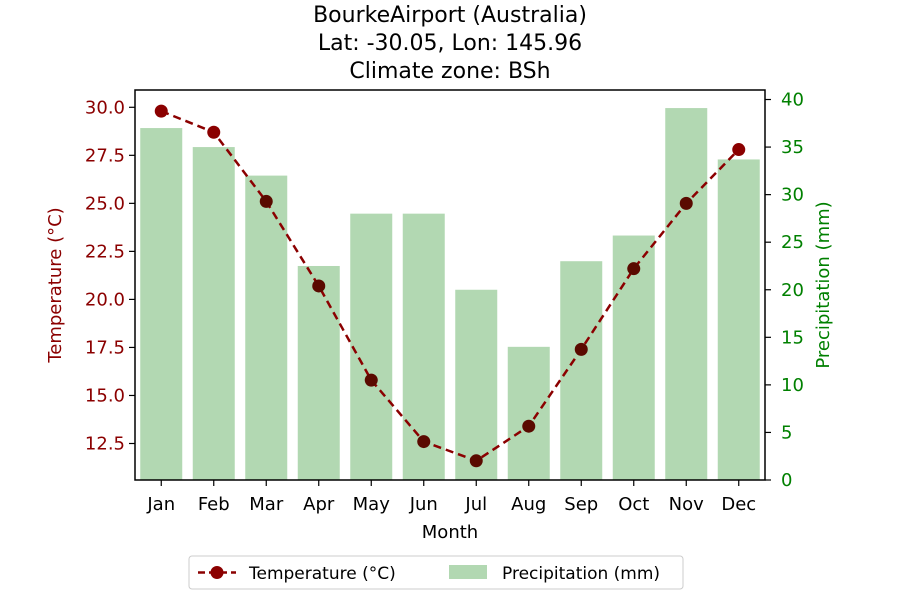 This screenshot has width=900, height=600. What do you see at coordinates (161, 304) in the screenshot?
I see `precip-bar-jan` at bounding box center [161, 304].